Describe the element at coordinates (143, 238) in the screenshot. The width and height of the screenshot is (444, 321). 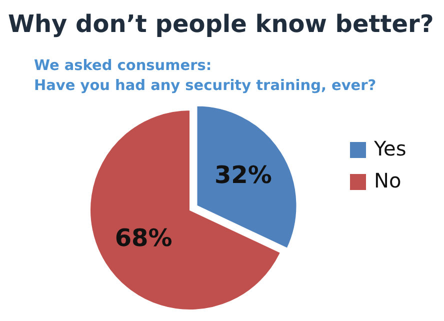
I see `data-label: 68%` at that location.